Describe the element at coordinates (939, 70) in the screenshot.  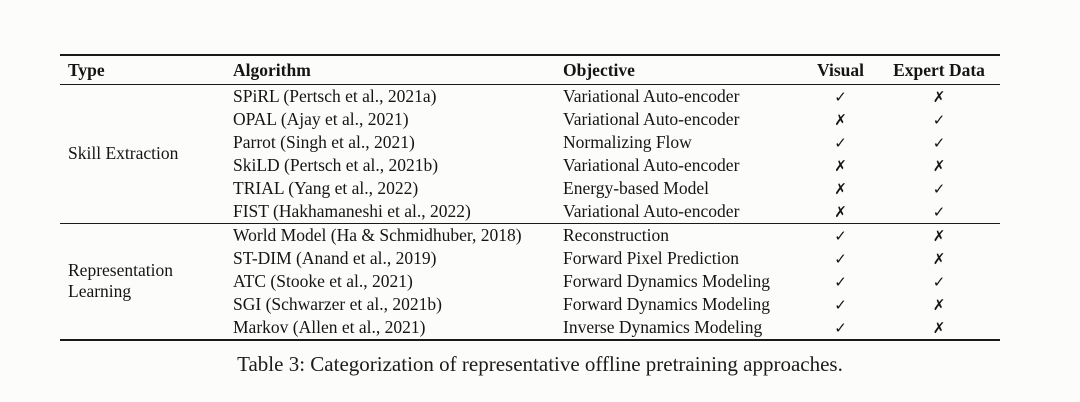
I see `column-header-expert-data: Expert Data` at that location.